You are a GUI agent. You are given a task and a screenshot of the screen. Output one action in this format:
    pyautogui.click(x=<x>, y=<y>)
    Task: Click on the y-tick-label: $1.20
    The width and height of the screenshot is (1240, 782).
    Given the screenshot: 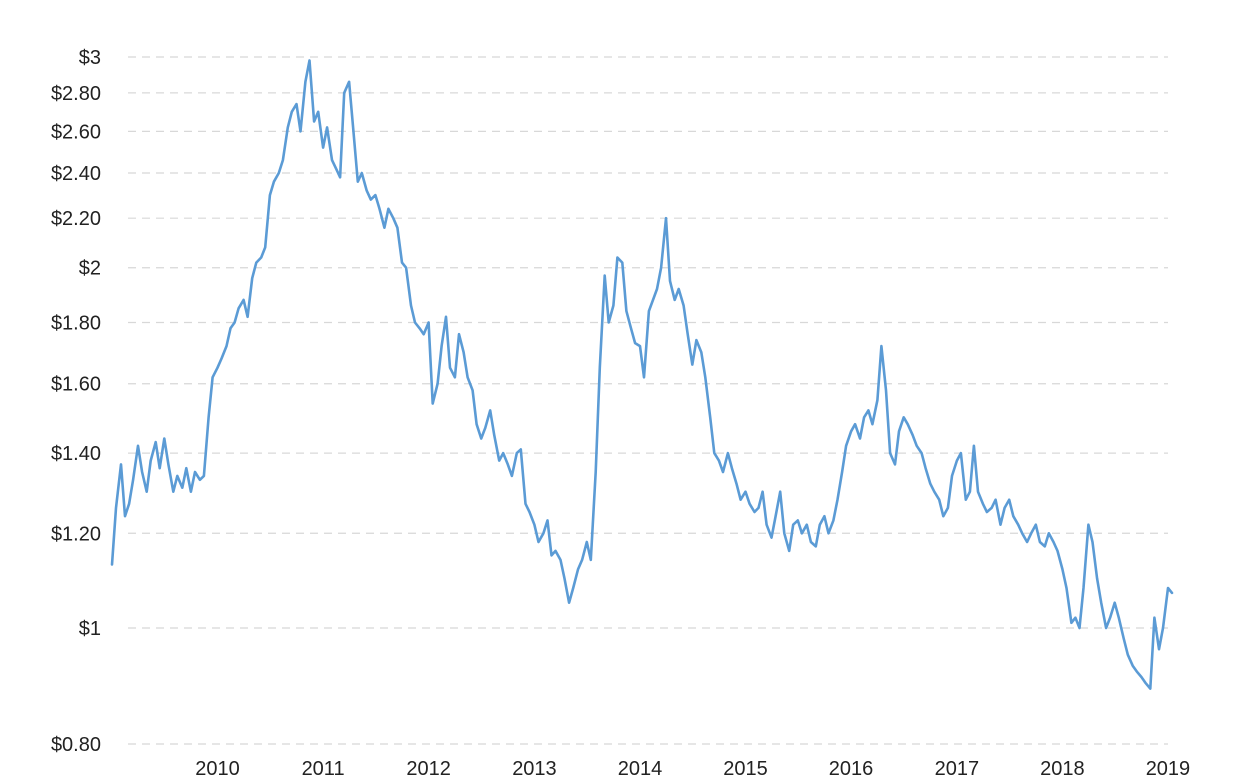 What is the action you would take?
    pyautogui.click(x=76, y=534)
    